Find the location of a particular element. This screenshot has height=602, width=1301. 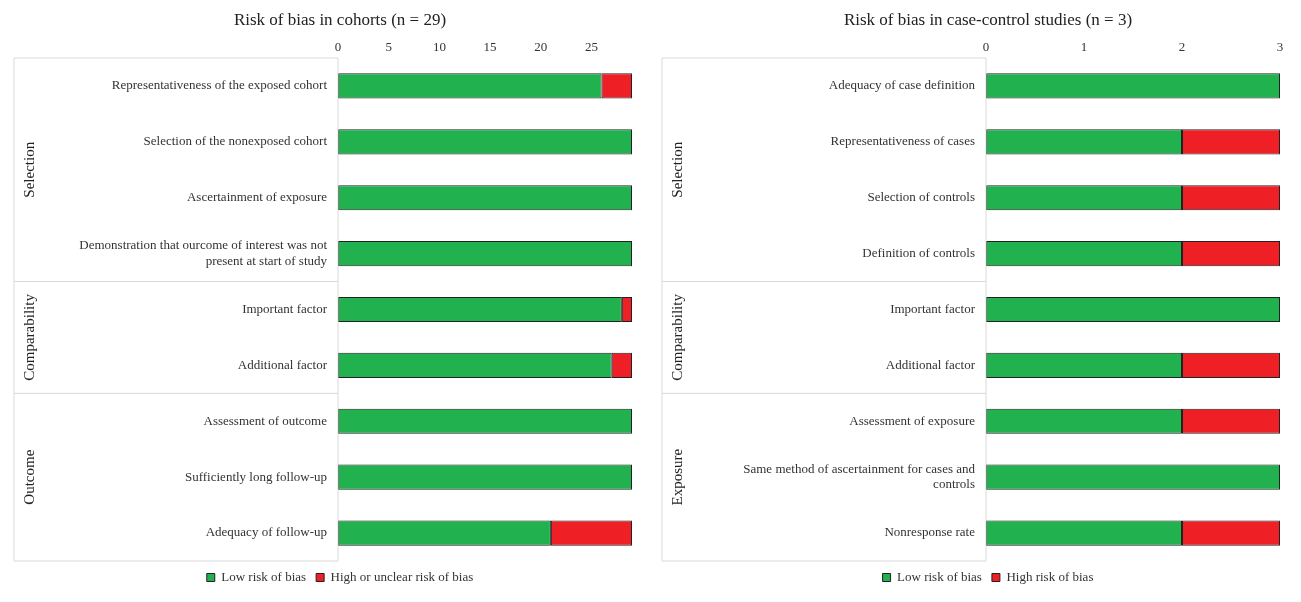

x-tick-label: 2 is located at coordinates (1182, 46).